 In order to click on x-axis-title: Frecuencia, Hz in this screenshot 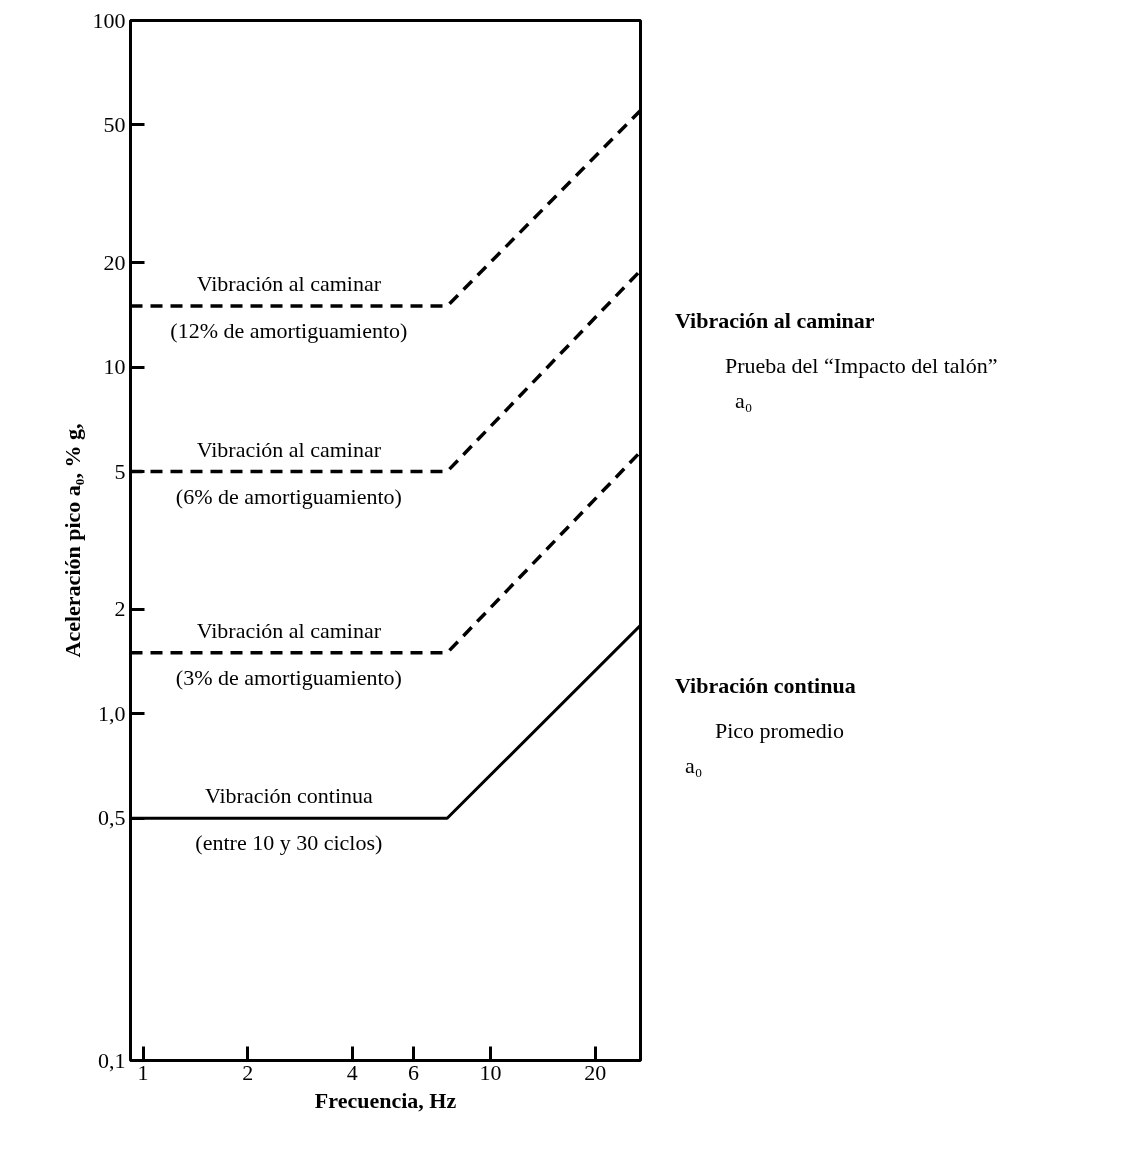, I will do `click(385, 1100)`.